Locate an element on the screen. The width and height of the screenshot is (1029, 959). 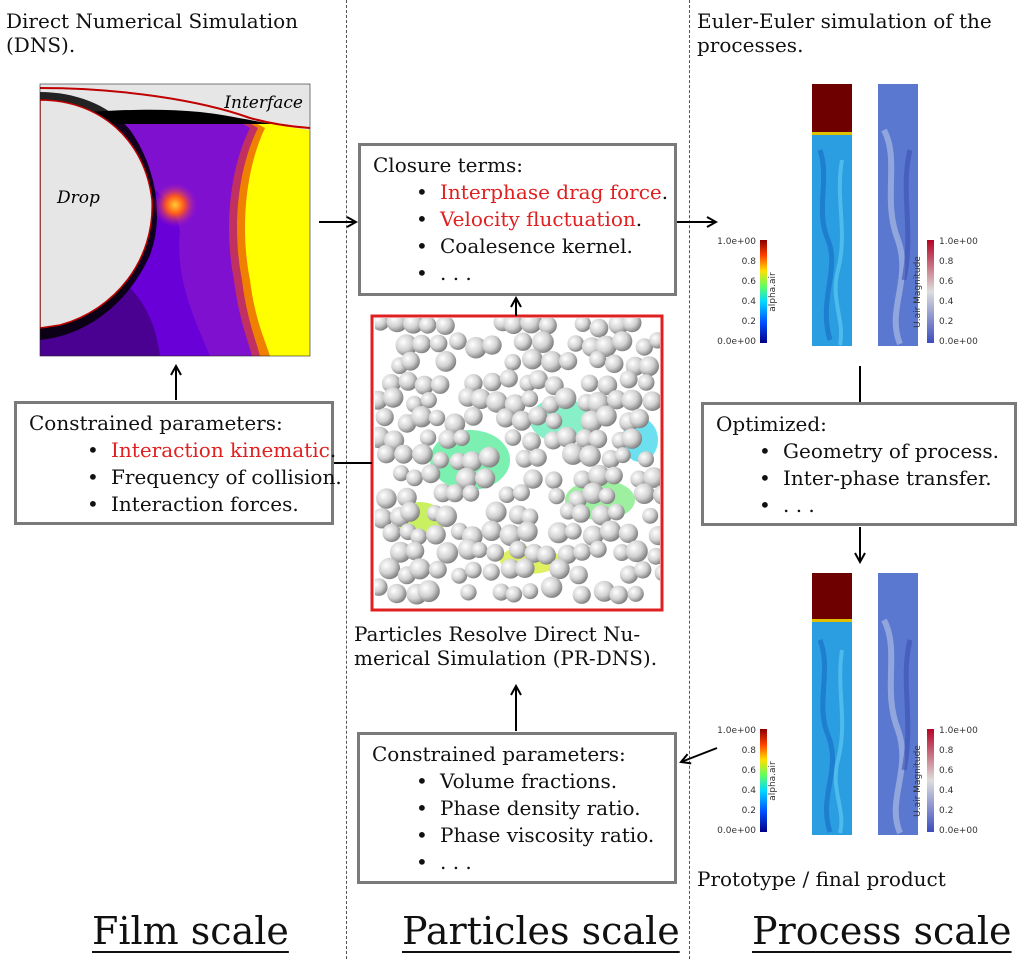
list-item: • Frequency of collision. is located at coordinates (214, 477).